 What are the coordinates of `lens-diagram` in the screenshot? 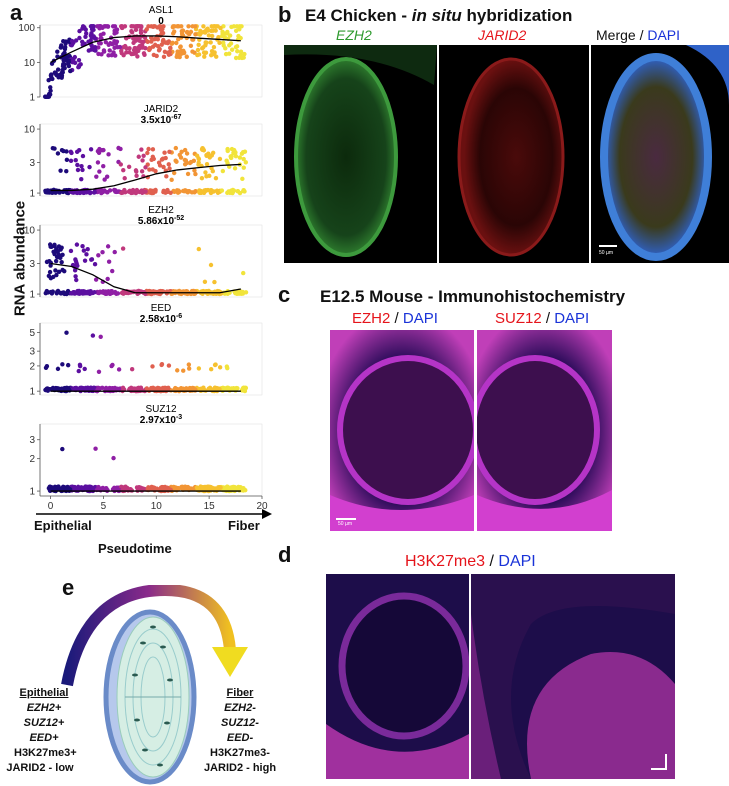 It's located at (154, 685).